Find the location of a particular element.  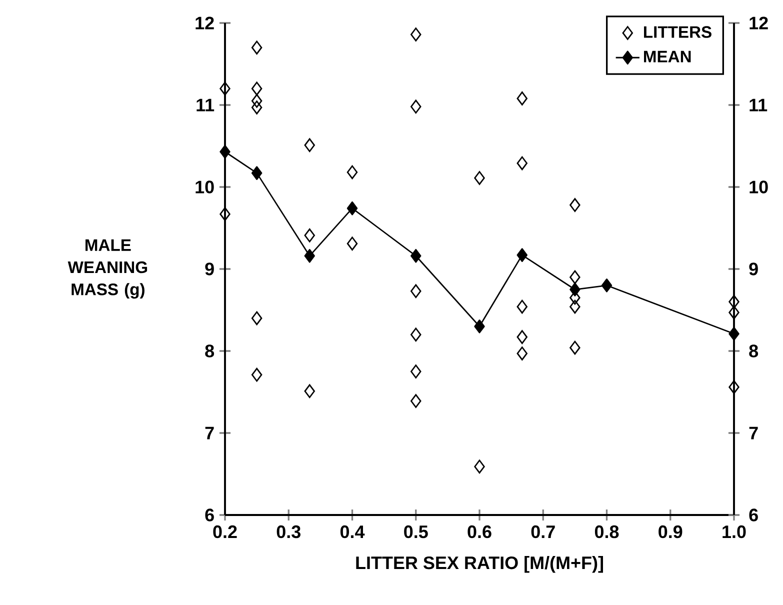

y-tick-label: 8 is located at coordinates (209, 351).